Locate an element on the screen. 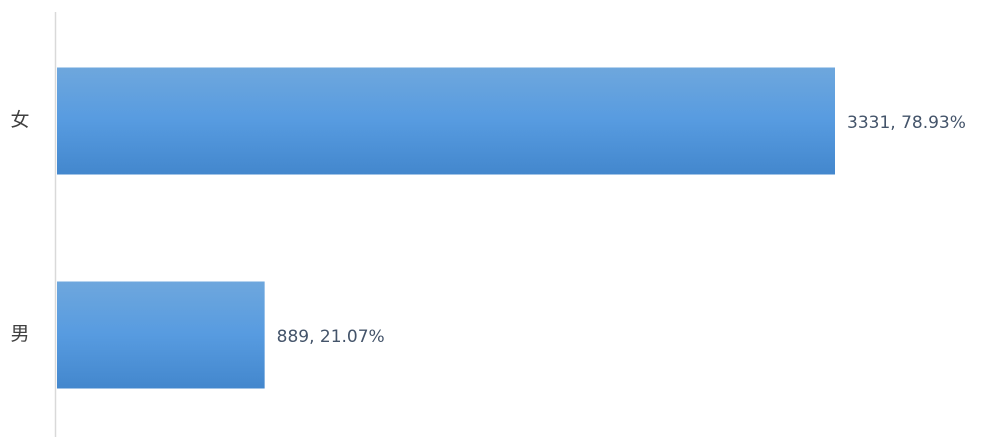 This screenshot has height=437, width=981. data-label: 889, 21.07% is located at coordinates (331, 337).